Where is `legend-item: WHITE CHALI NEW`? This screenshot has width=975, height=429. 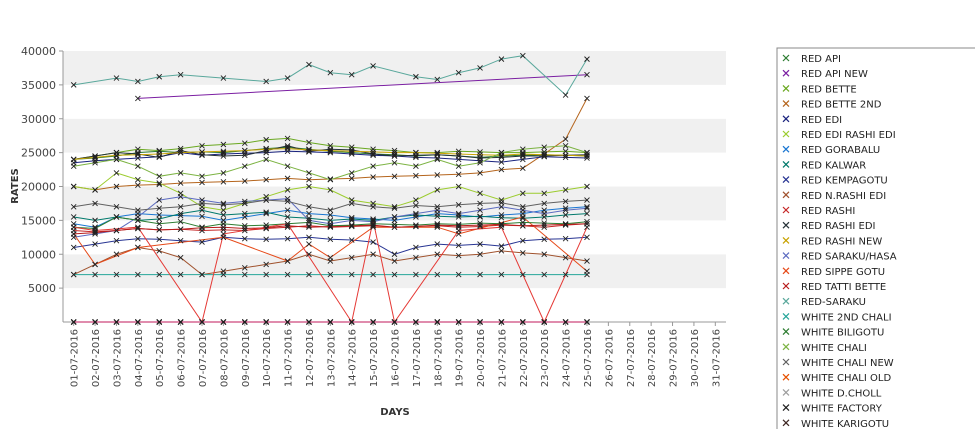 legend-item: WHITE CHALI NEW is located at coordinates (838, 363).